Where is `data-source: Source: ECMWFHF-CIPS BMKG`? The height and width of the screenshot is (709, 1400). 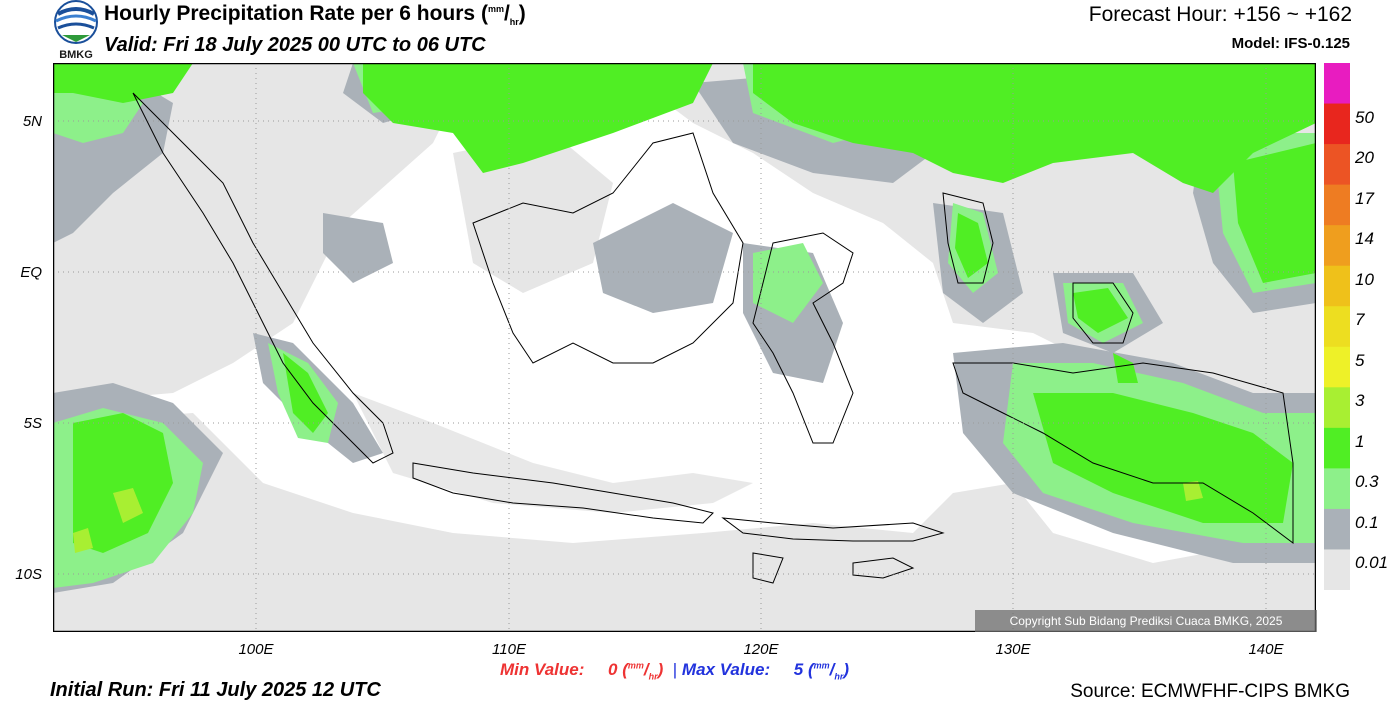
data-source: Source: ECMWFHF-CIPS BMKG is located at coordinates (1210, 691).